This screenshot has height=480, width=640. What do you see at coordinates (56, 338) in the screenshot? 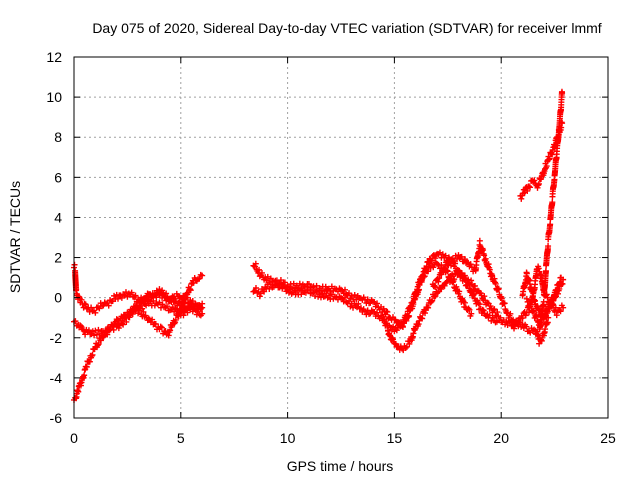
I see `y-tick-label: -2` at bounding box center [56, 338].